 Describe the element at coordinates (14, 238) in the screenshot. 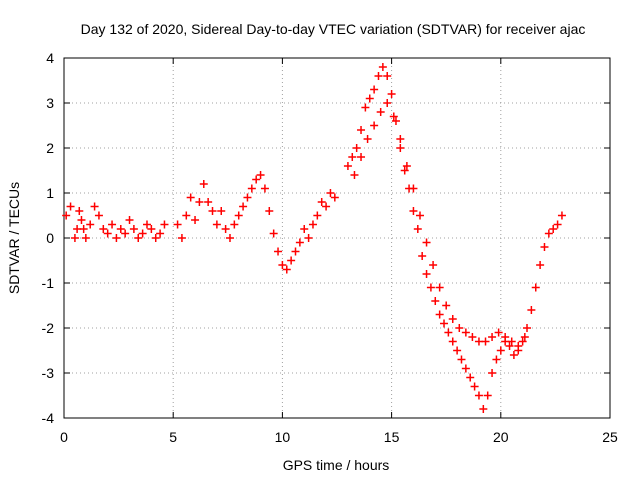

I see `y-axis-label: SDTVAR / TECUs` at that location.